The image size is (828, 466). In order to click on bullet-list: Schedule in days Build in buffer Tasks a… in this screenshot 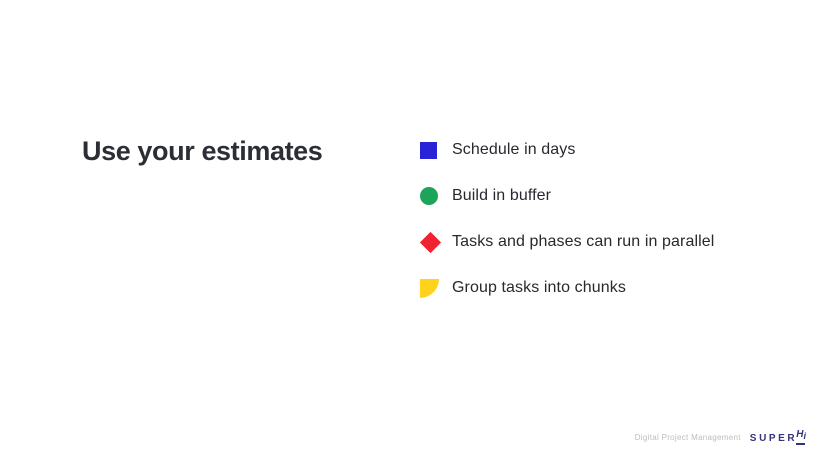, I will do `click(567, 232)`.